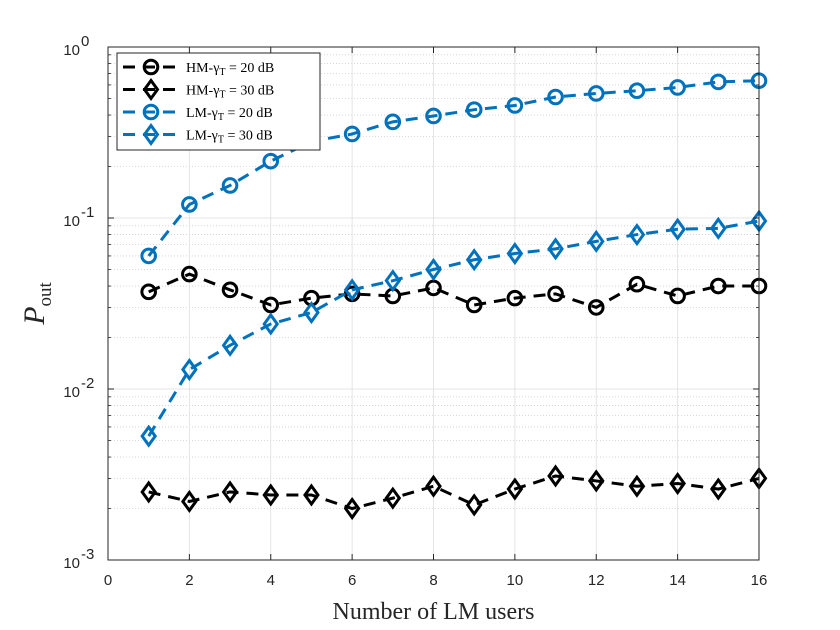  I want to click on x-tick-label: 16, so click(759, 580).